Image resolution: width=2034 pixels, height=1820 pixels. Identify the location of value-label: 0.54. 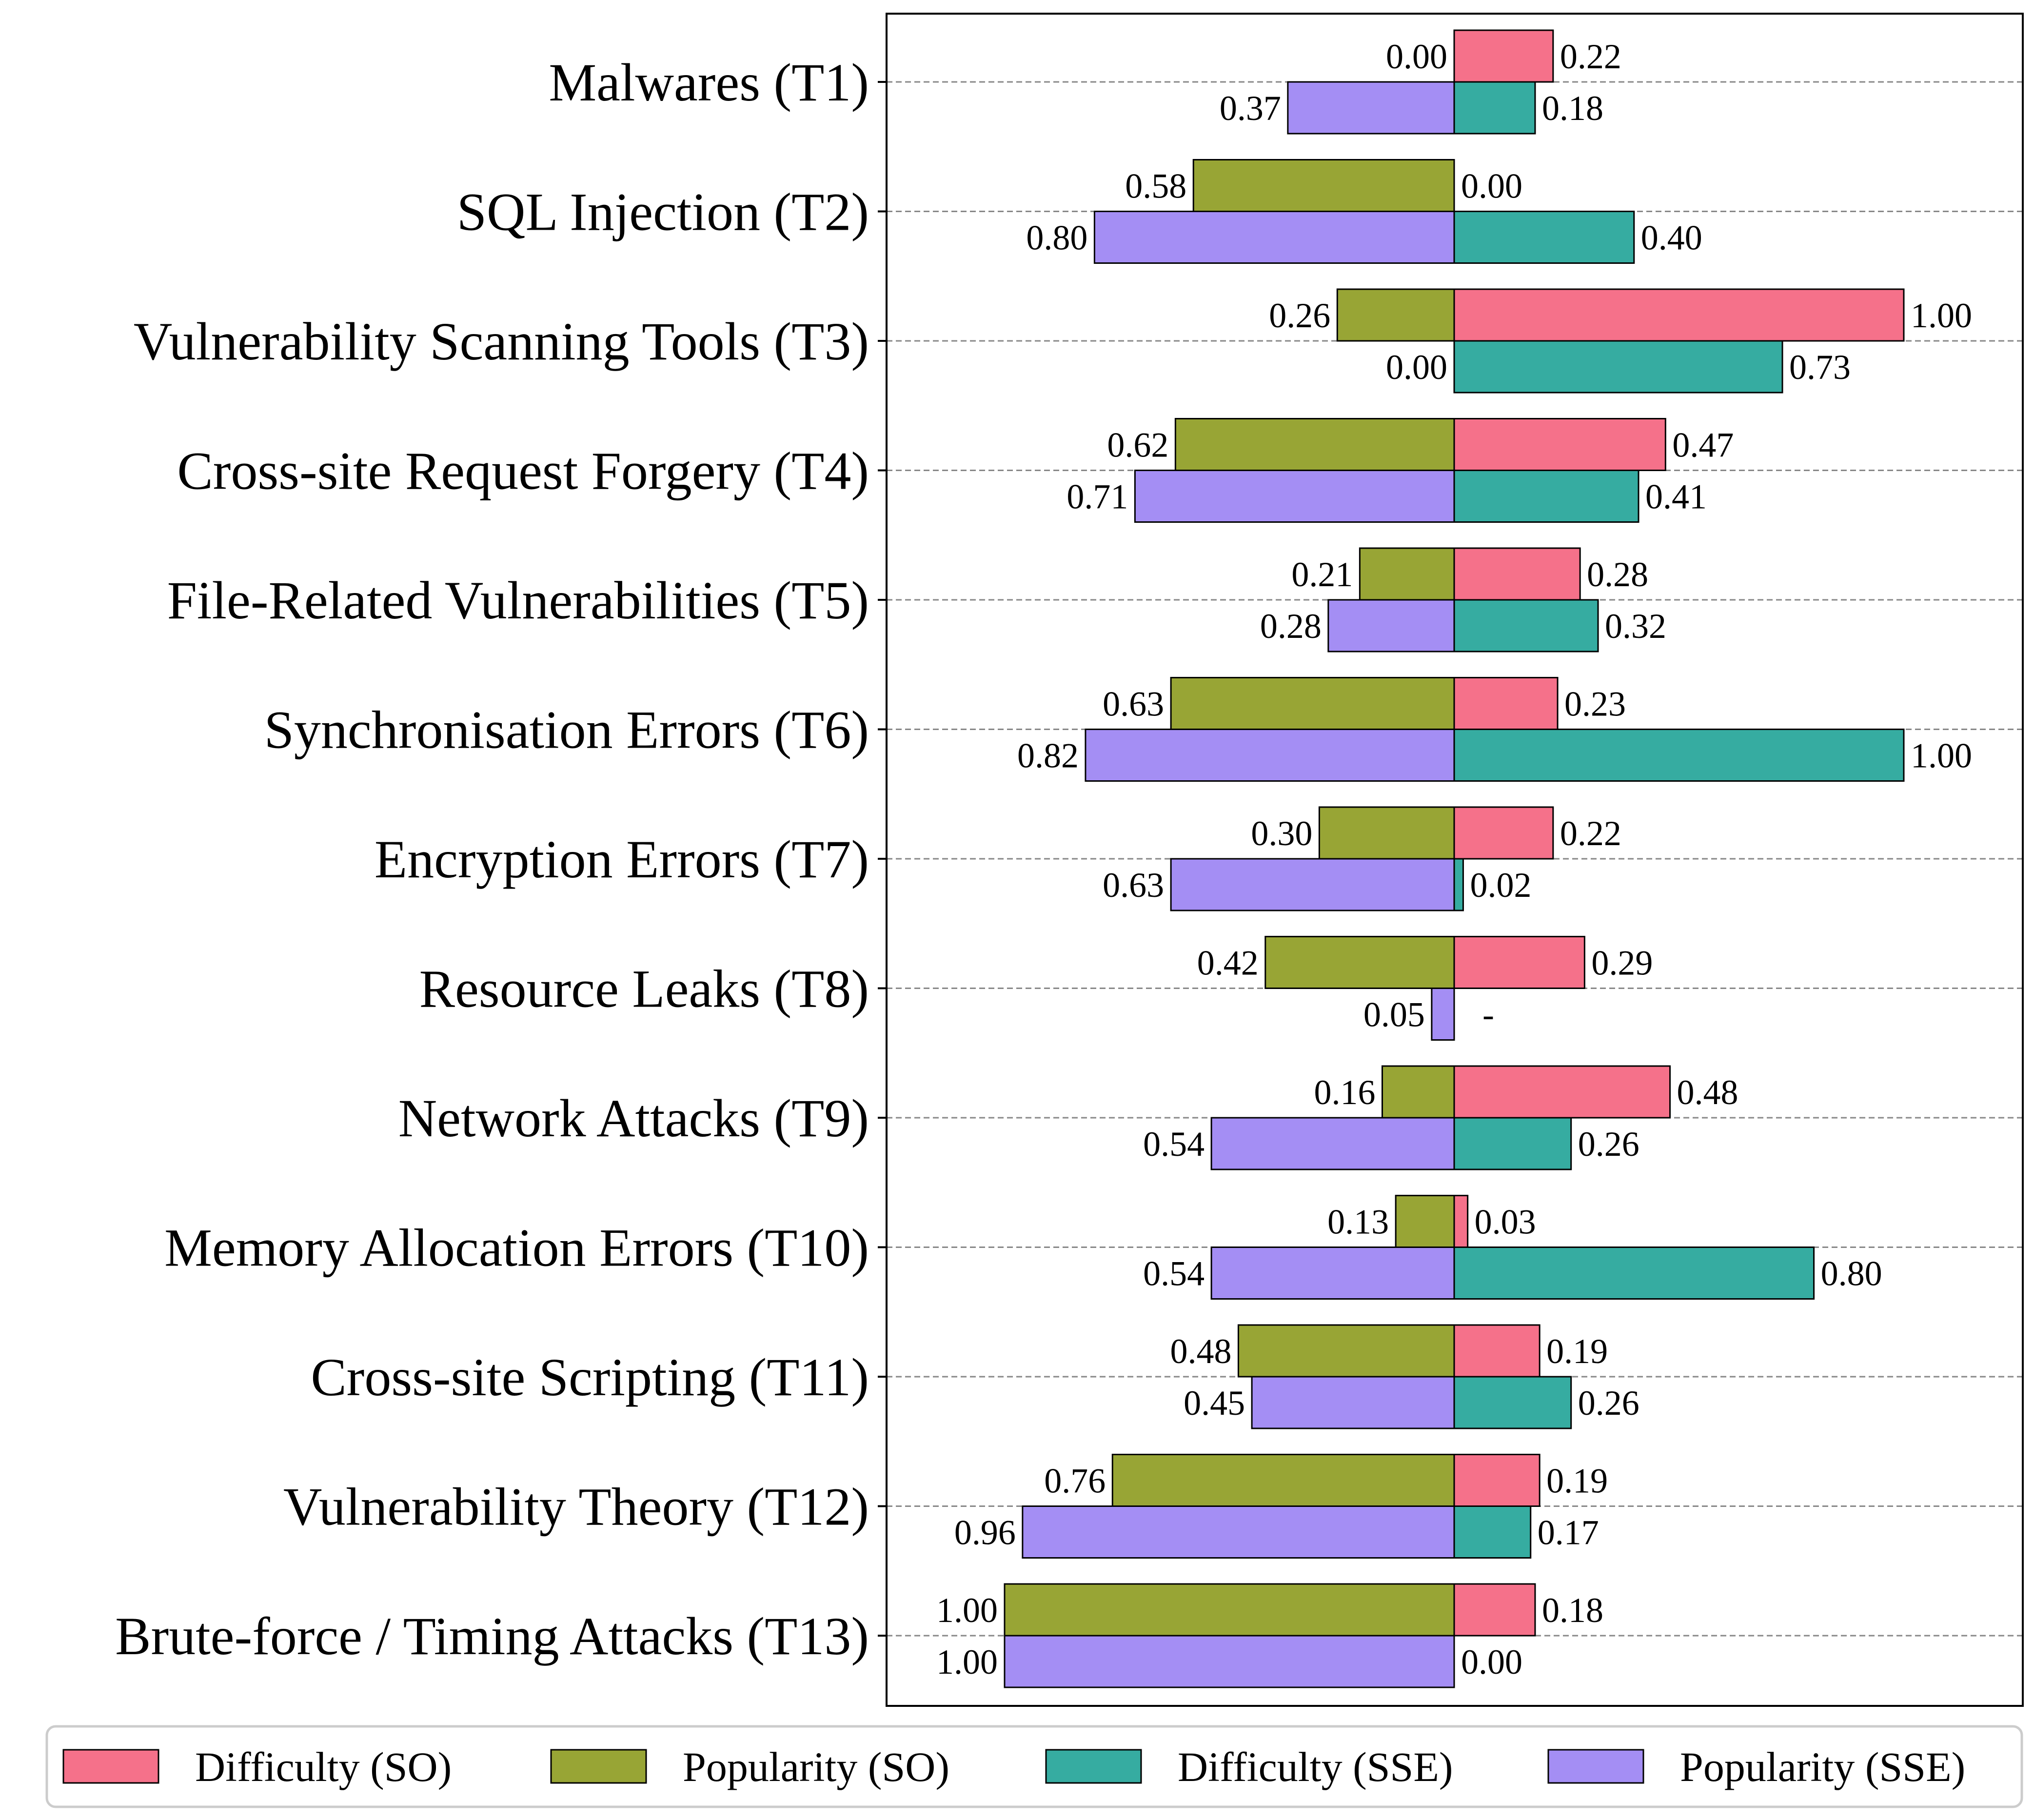
(1174, 1273).